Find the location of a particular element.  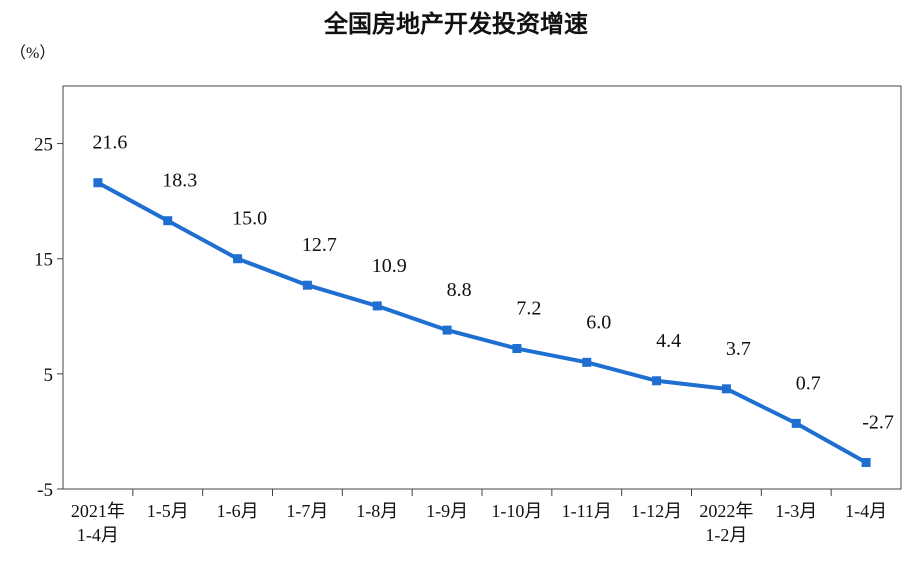

x-tick-label: 1-8月 is located at coordinates (377, 511).